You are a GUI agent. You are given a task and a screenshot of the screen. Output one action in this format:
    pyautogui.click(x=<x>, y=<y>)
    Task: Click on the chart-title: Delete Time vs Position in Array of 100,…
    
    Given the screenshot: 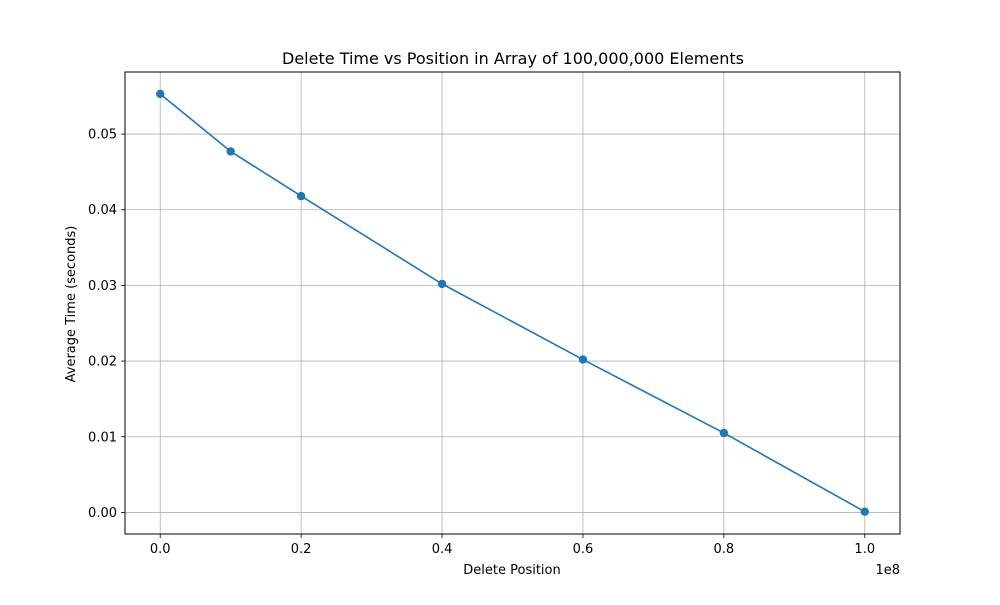 What is the action you would take?
    pyautogui.click(x=513, y=58)
    